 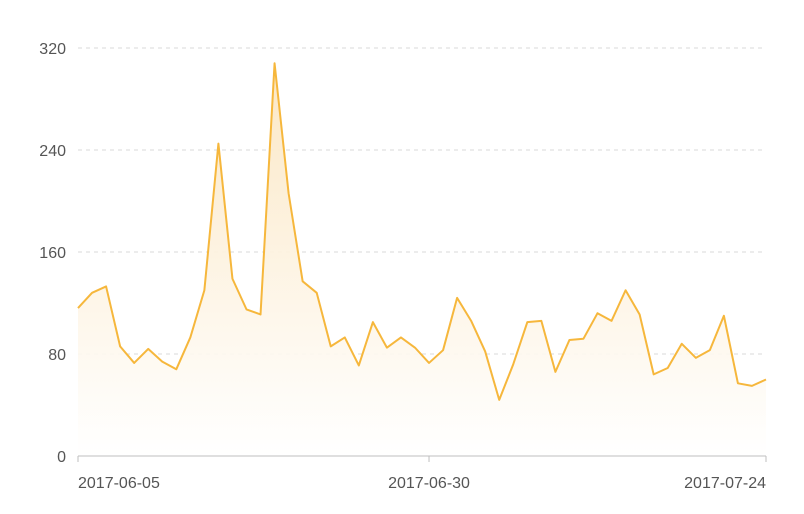 I want to click on x-tick-label: 2017-06-30, so click(x=429, y=483).